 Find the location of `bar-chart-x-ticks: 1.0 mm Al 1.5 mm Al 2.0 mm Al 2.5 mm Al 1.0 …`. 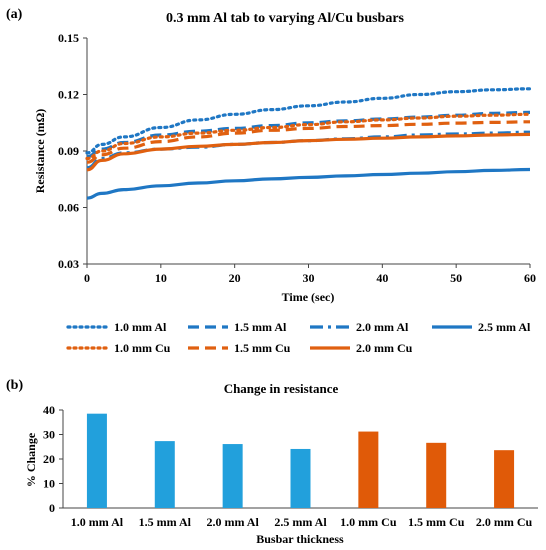

bar-chart-x-ticks: 1.0 mm Al 1.5 mm Al 2.0 mm Al 2.5 mm Al 1.0 … is located at coordinates (302, 522).